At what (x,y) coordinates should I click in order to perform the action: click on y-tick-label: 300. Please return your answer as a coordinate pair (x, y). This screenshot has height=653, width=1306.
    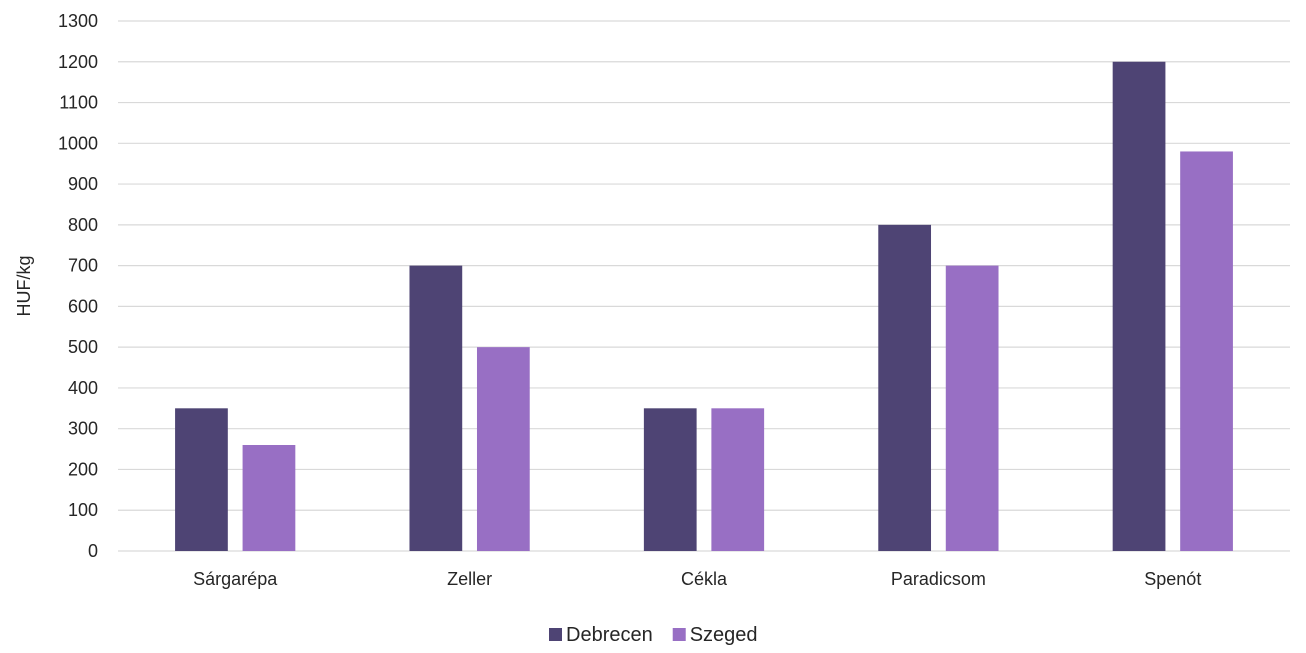
    Looking at the image, I should click on (83, 429).